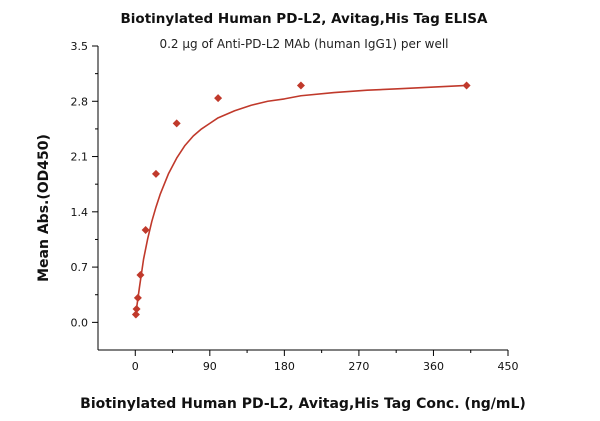  What do you see at coordinates (44, 208) in the screenshot?
I see `y-axis-label: Mean Abs.(OD450)` at bounding box center [44, 208].